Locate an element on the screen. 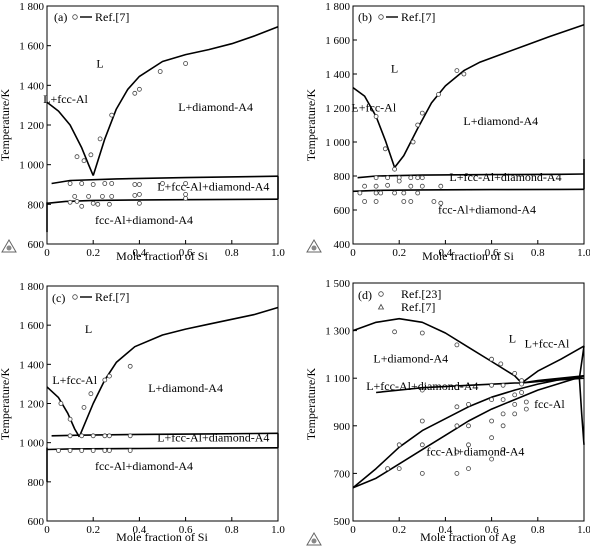 The width and height of the screenshot is (590, 551). x-tick-label: 0 is located at coordinates (47, 530).